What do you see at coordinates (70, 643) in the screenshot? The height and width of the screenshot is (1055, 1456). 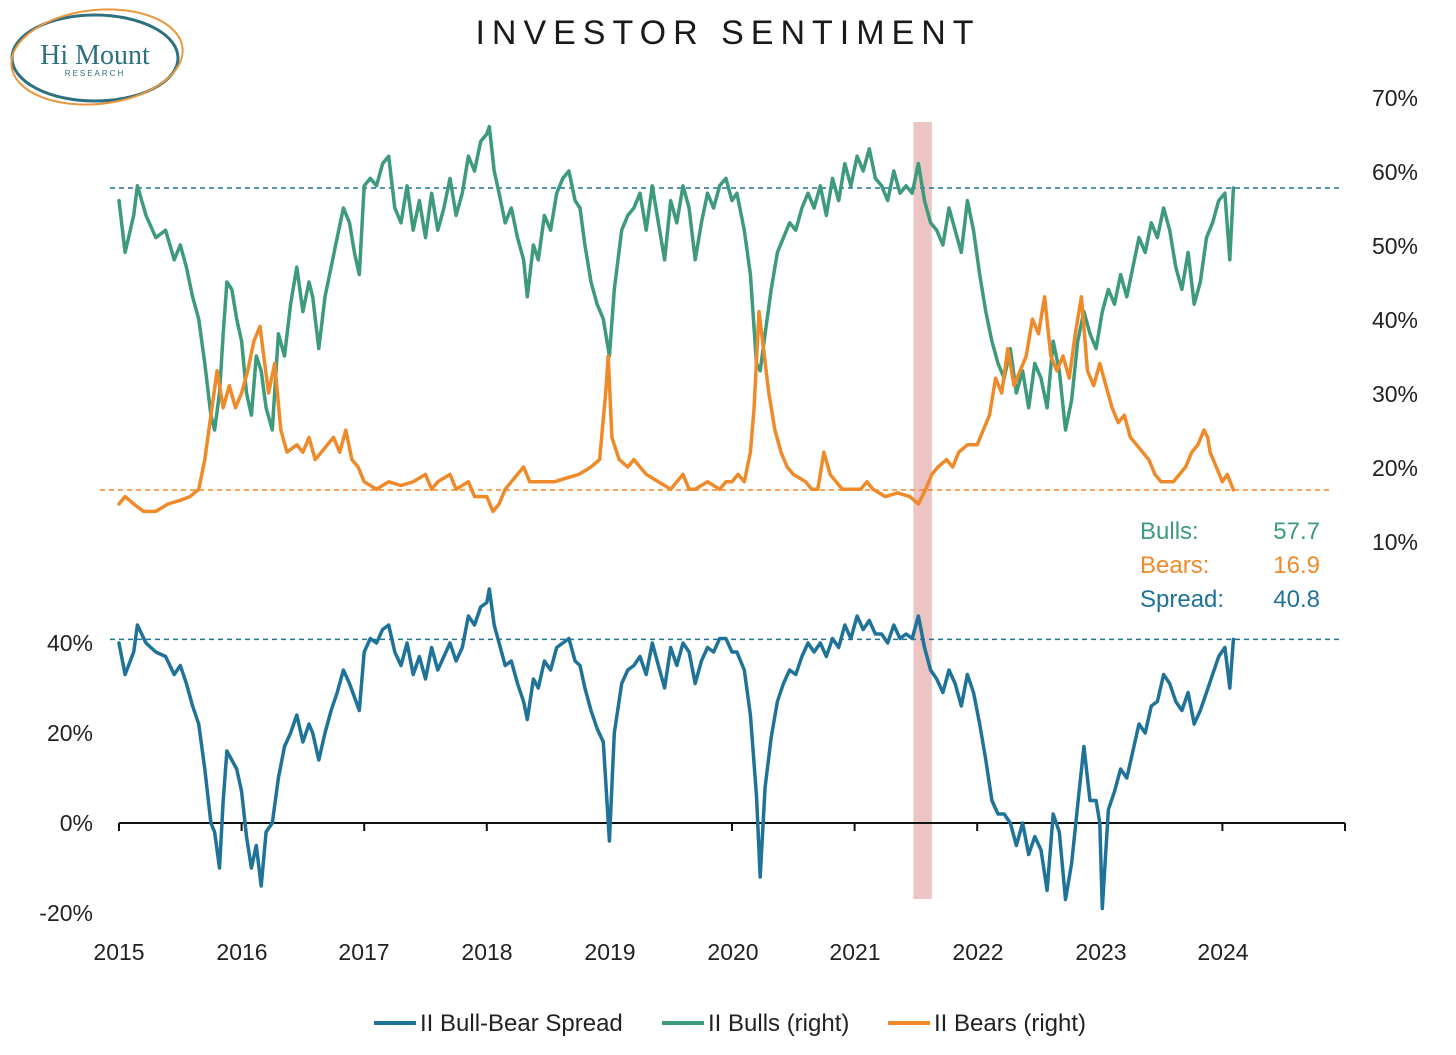 I see `left-tick: 40%` at bounding box center [70, 643].